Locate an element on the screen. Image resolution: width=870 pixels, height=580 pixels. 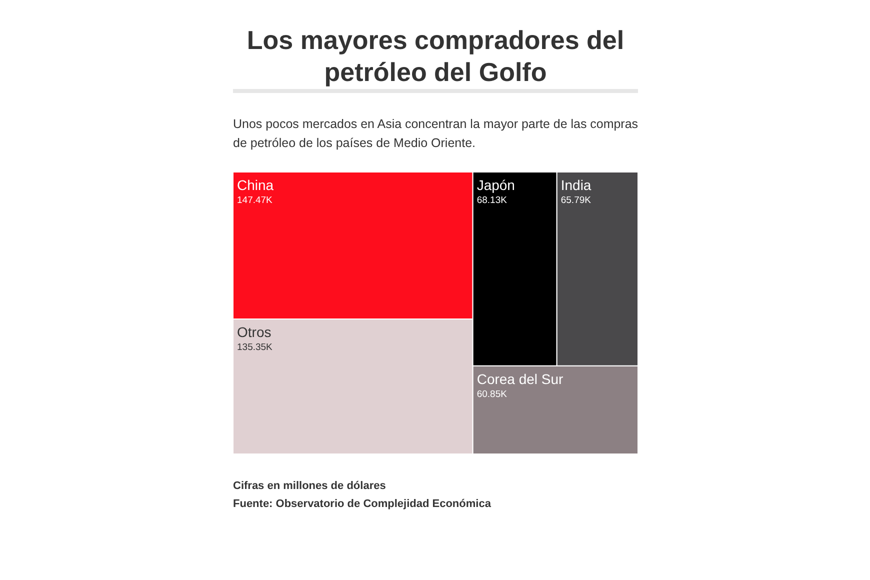
category-label: China is located at coordinates (255, 185).